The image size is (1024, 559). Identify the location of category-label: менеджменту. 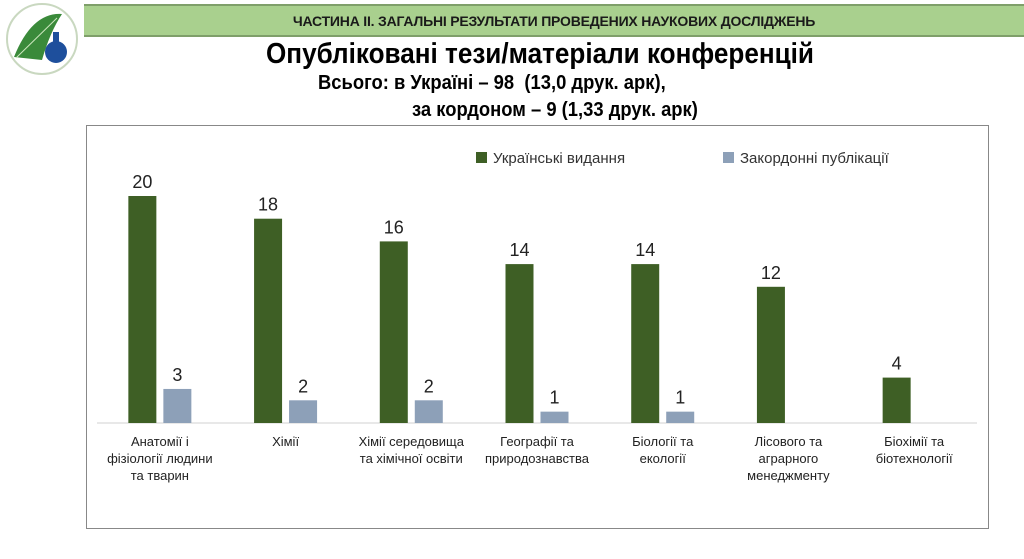
(788, 475).